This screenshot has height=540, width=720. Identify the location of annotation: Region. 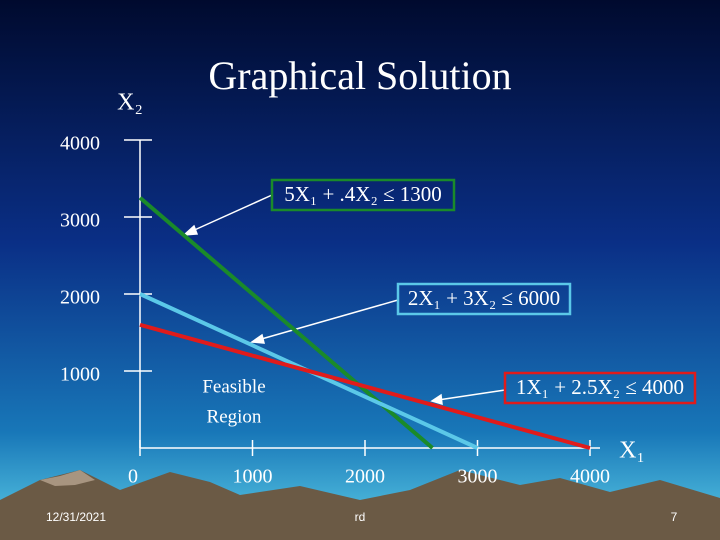
(234, 416).